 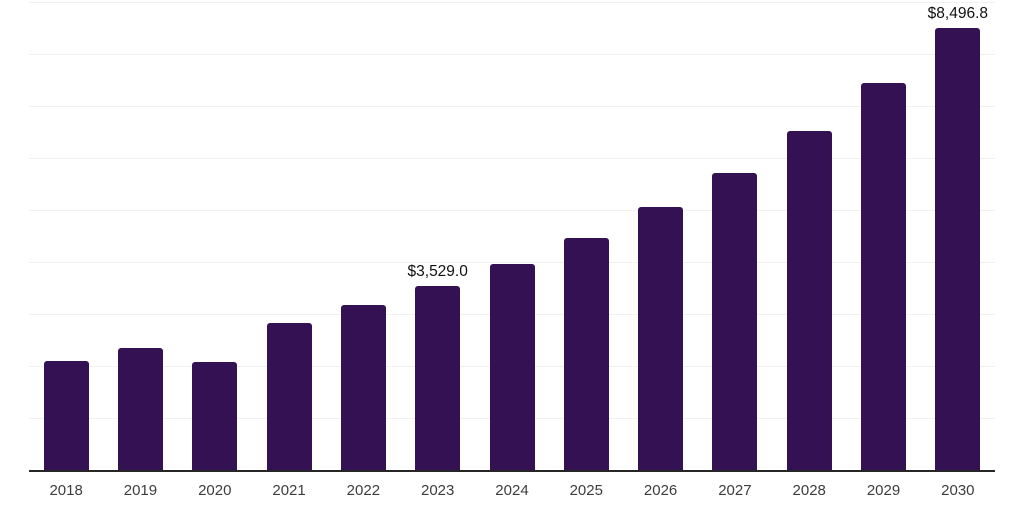 What do you see at coordinates (809, 490) in the screenshot?
I see `x-tick-label: 2028` at bounding box center [809, 490].